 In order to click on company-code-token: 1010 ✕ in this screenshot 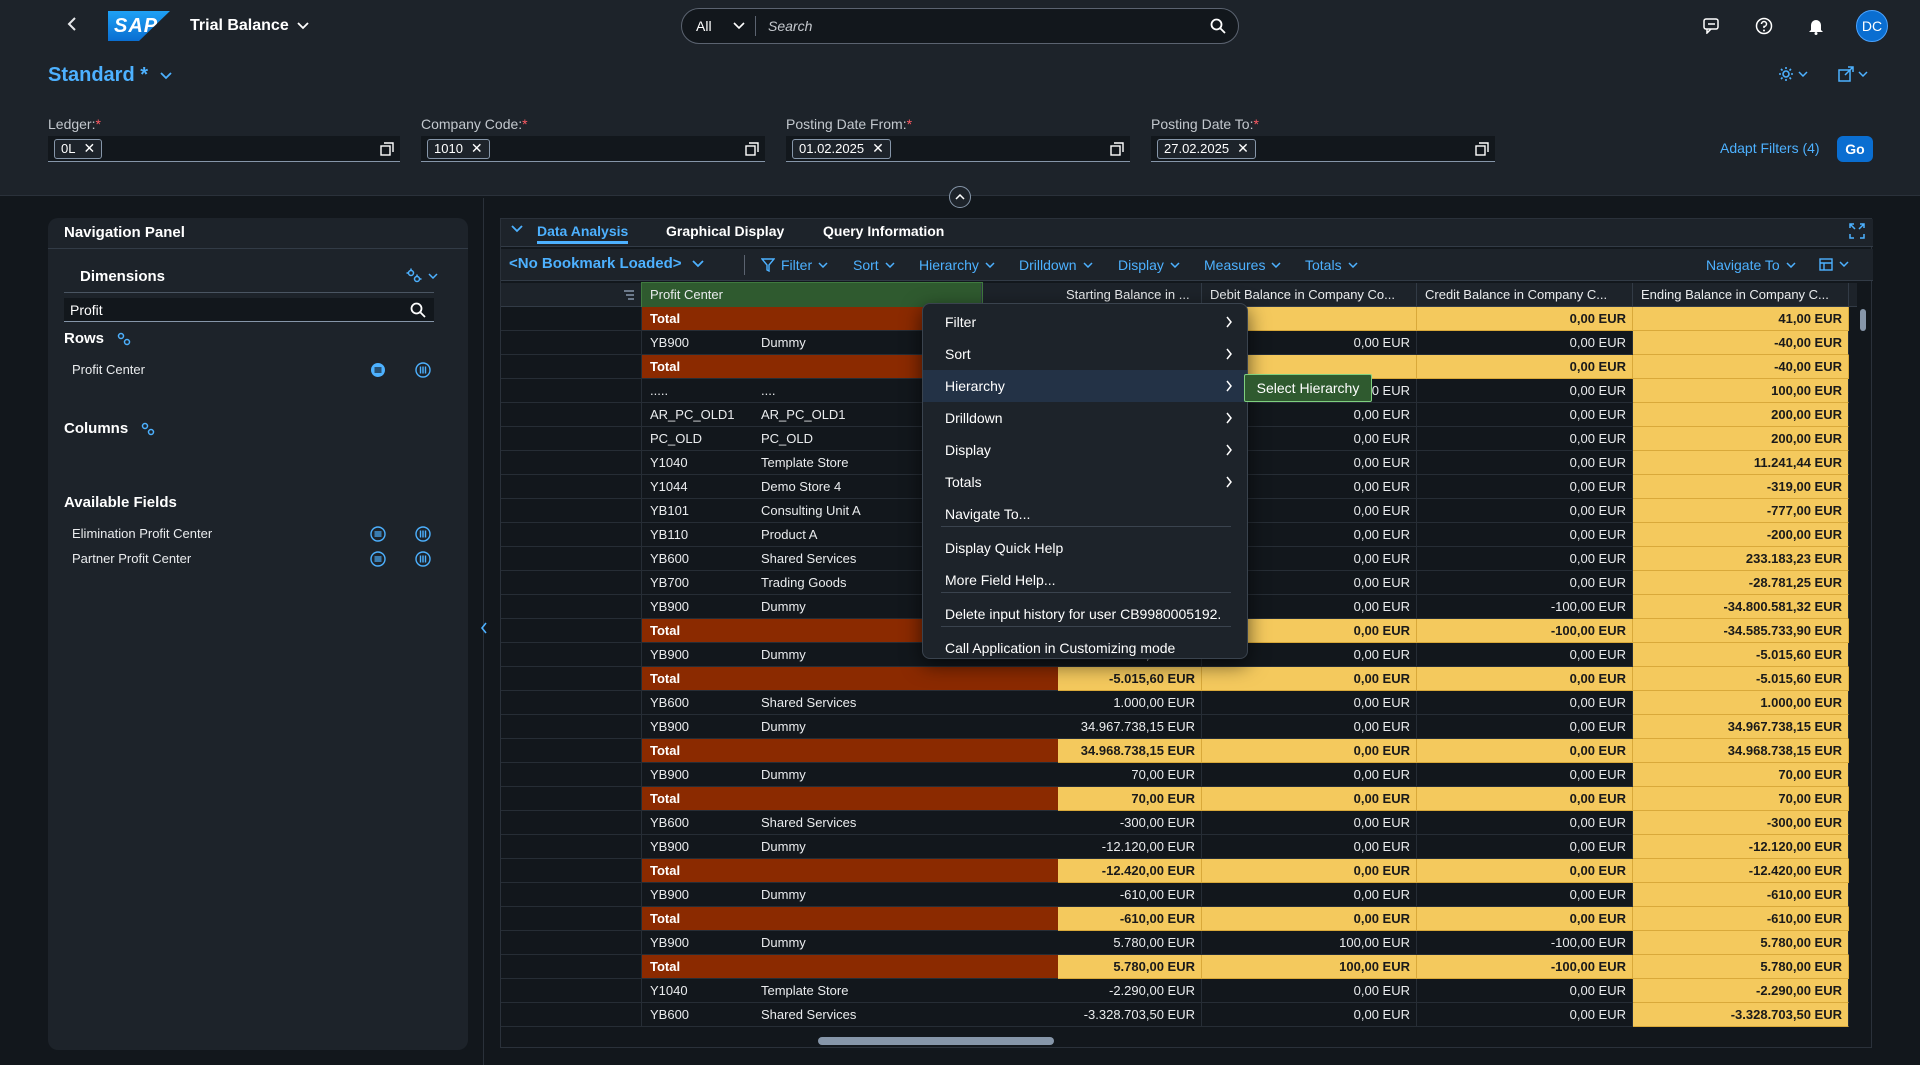, I will do `click(458, 148)`.